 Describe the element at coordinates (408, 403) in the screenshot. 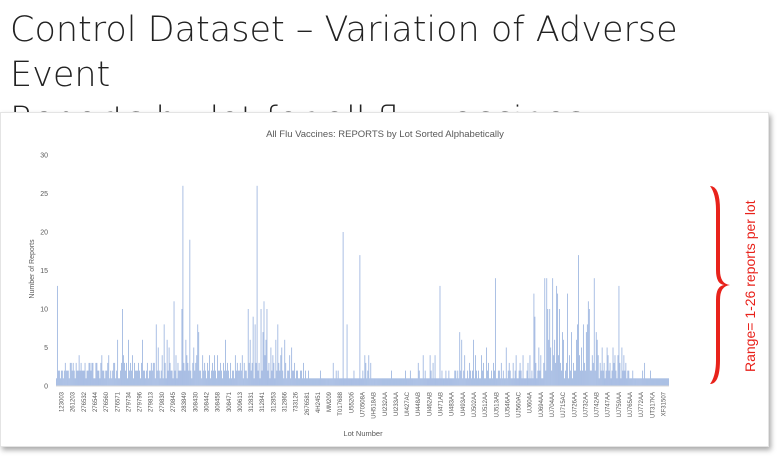

I see `x-tick-label: UI427AC` at that location.